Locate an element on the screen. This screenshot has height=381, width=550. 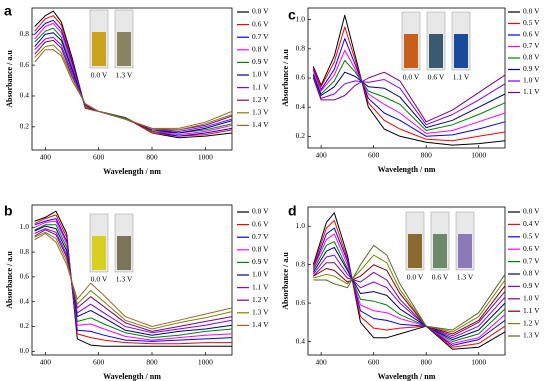
legend-label: 1.4 V is located at coordinates (260, 124).